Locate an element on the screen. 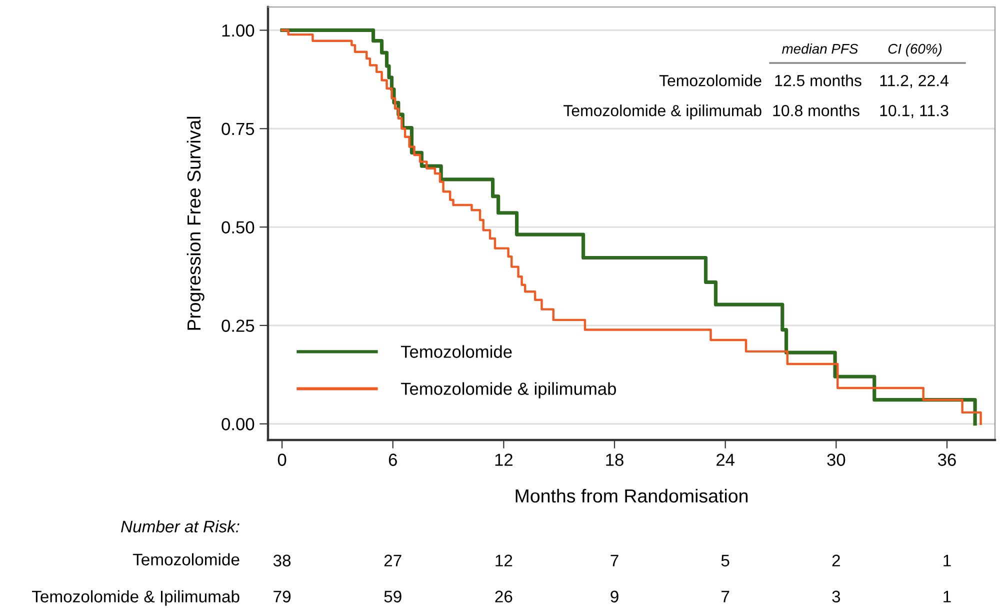 Image resolution: width=1000 pixels, height=611 pixels. x-tick-label: 36 is located at coordinates (947, 460).